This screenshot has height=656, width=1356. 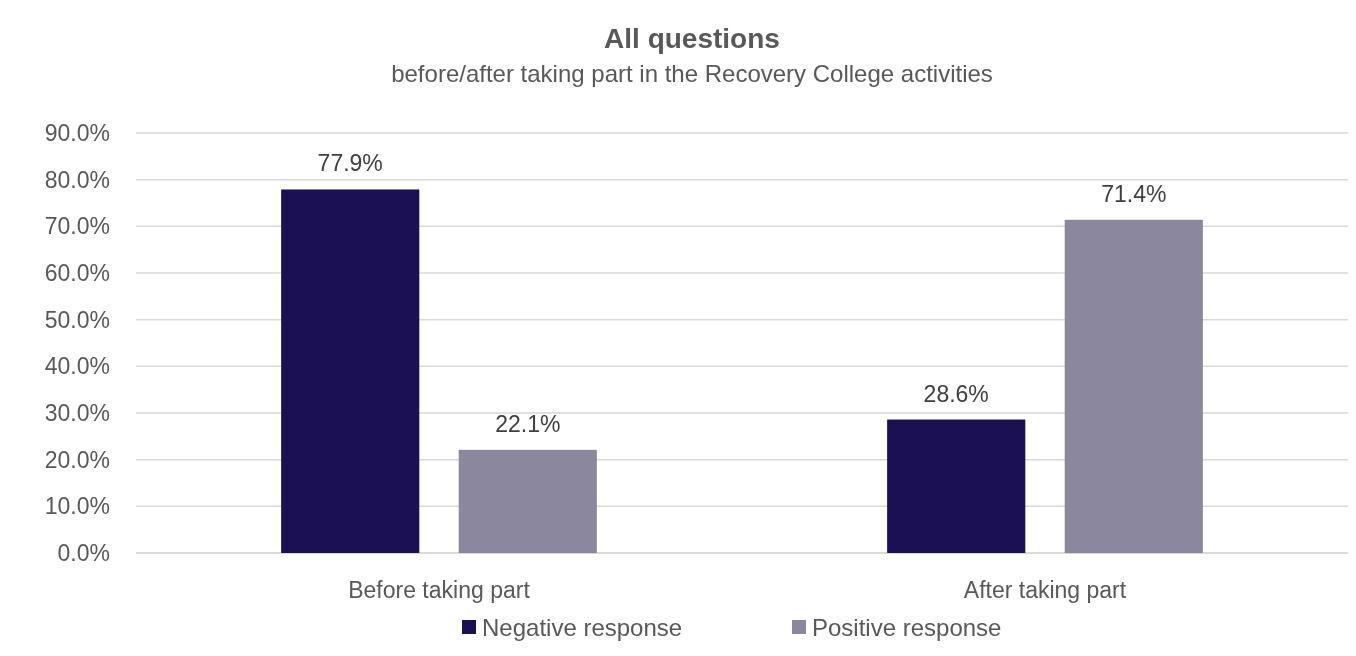 I want to click on y-tick-label: 60.0%, so click(x=77, y=273).